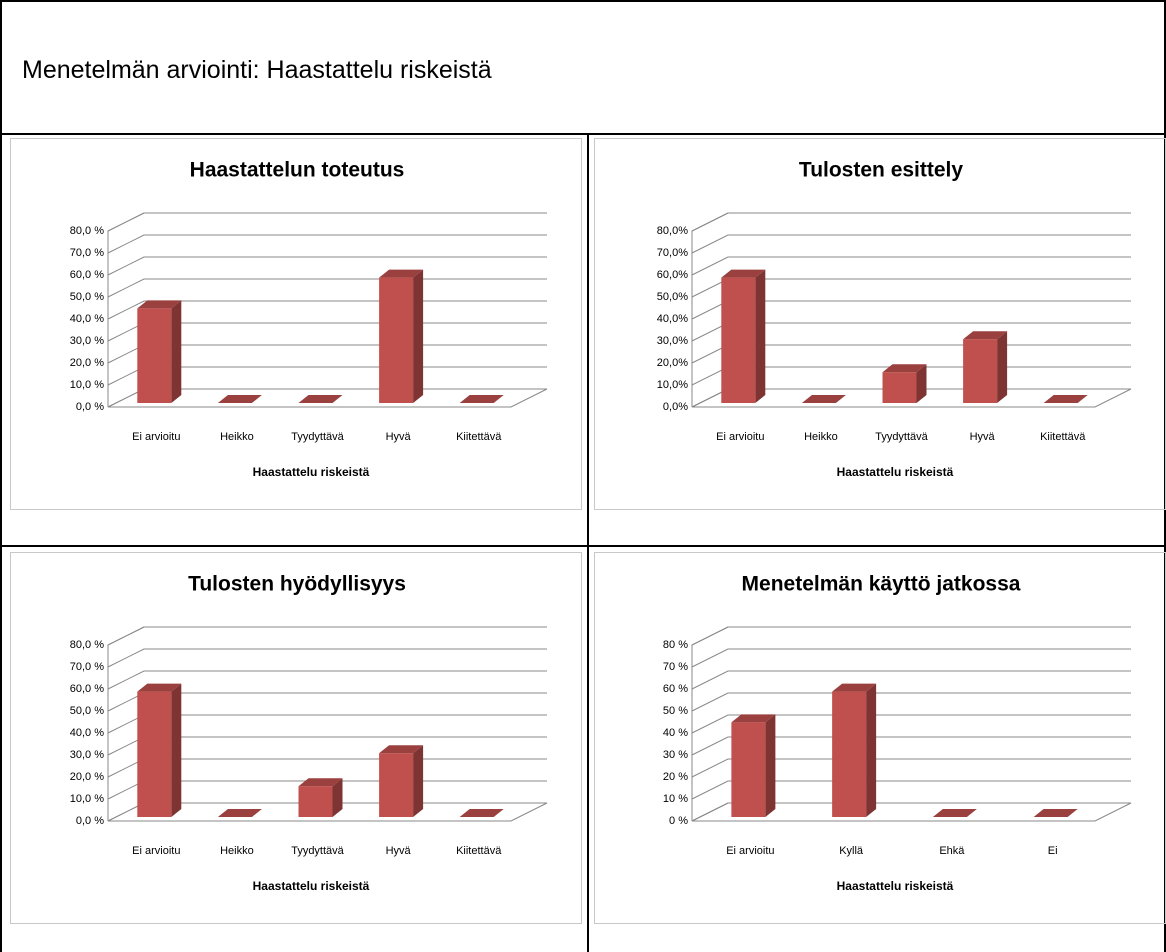  I want to click on y-tick-label: 70,0%, so click(672, 253).